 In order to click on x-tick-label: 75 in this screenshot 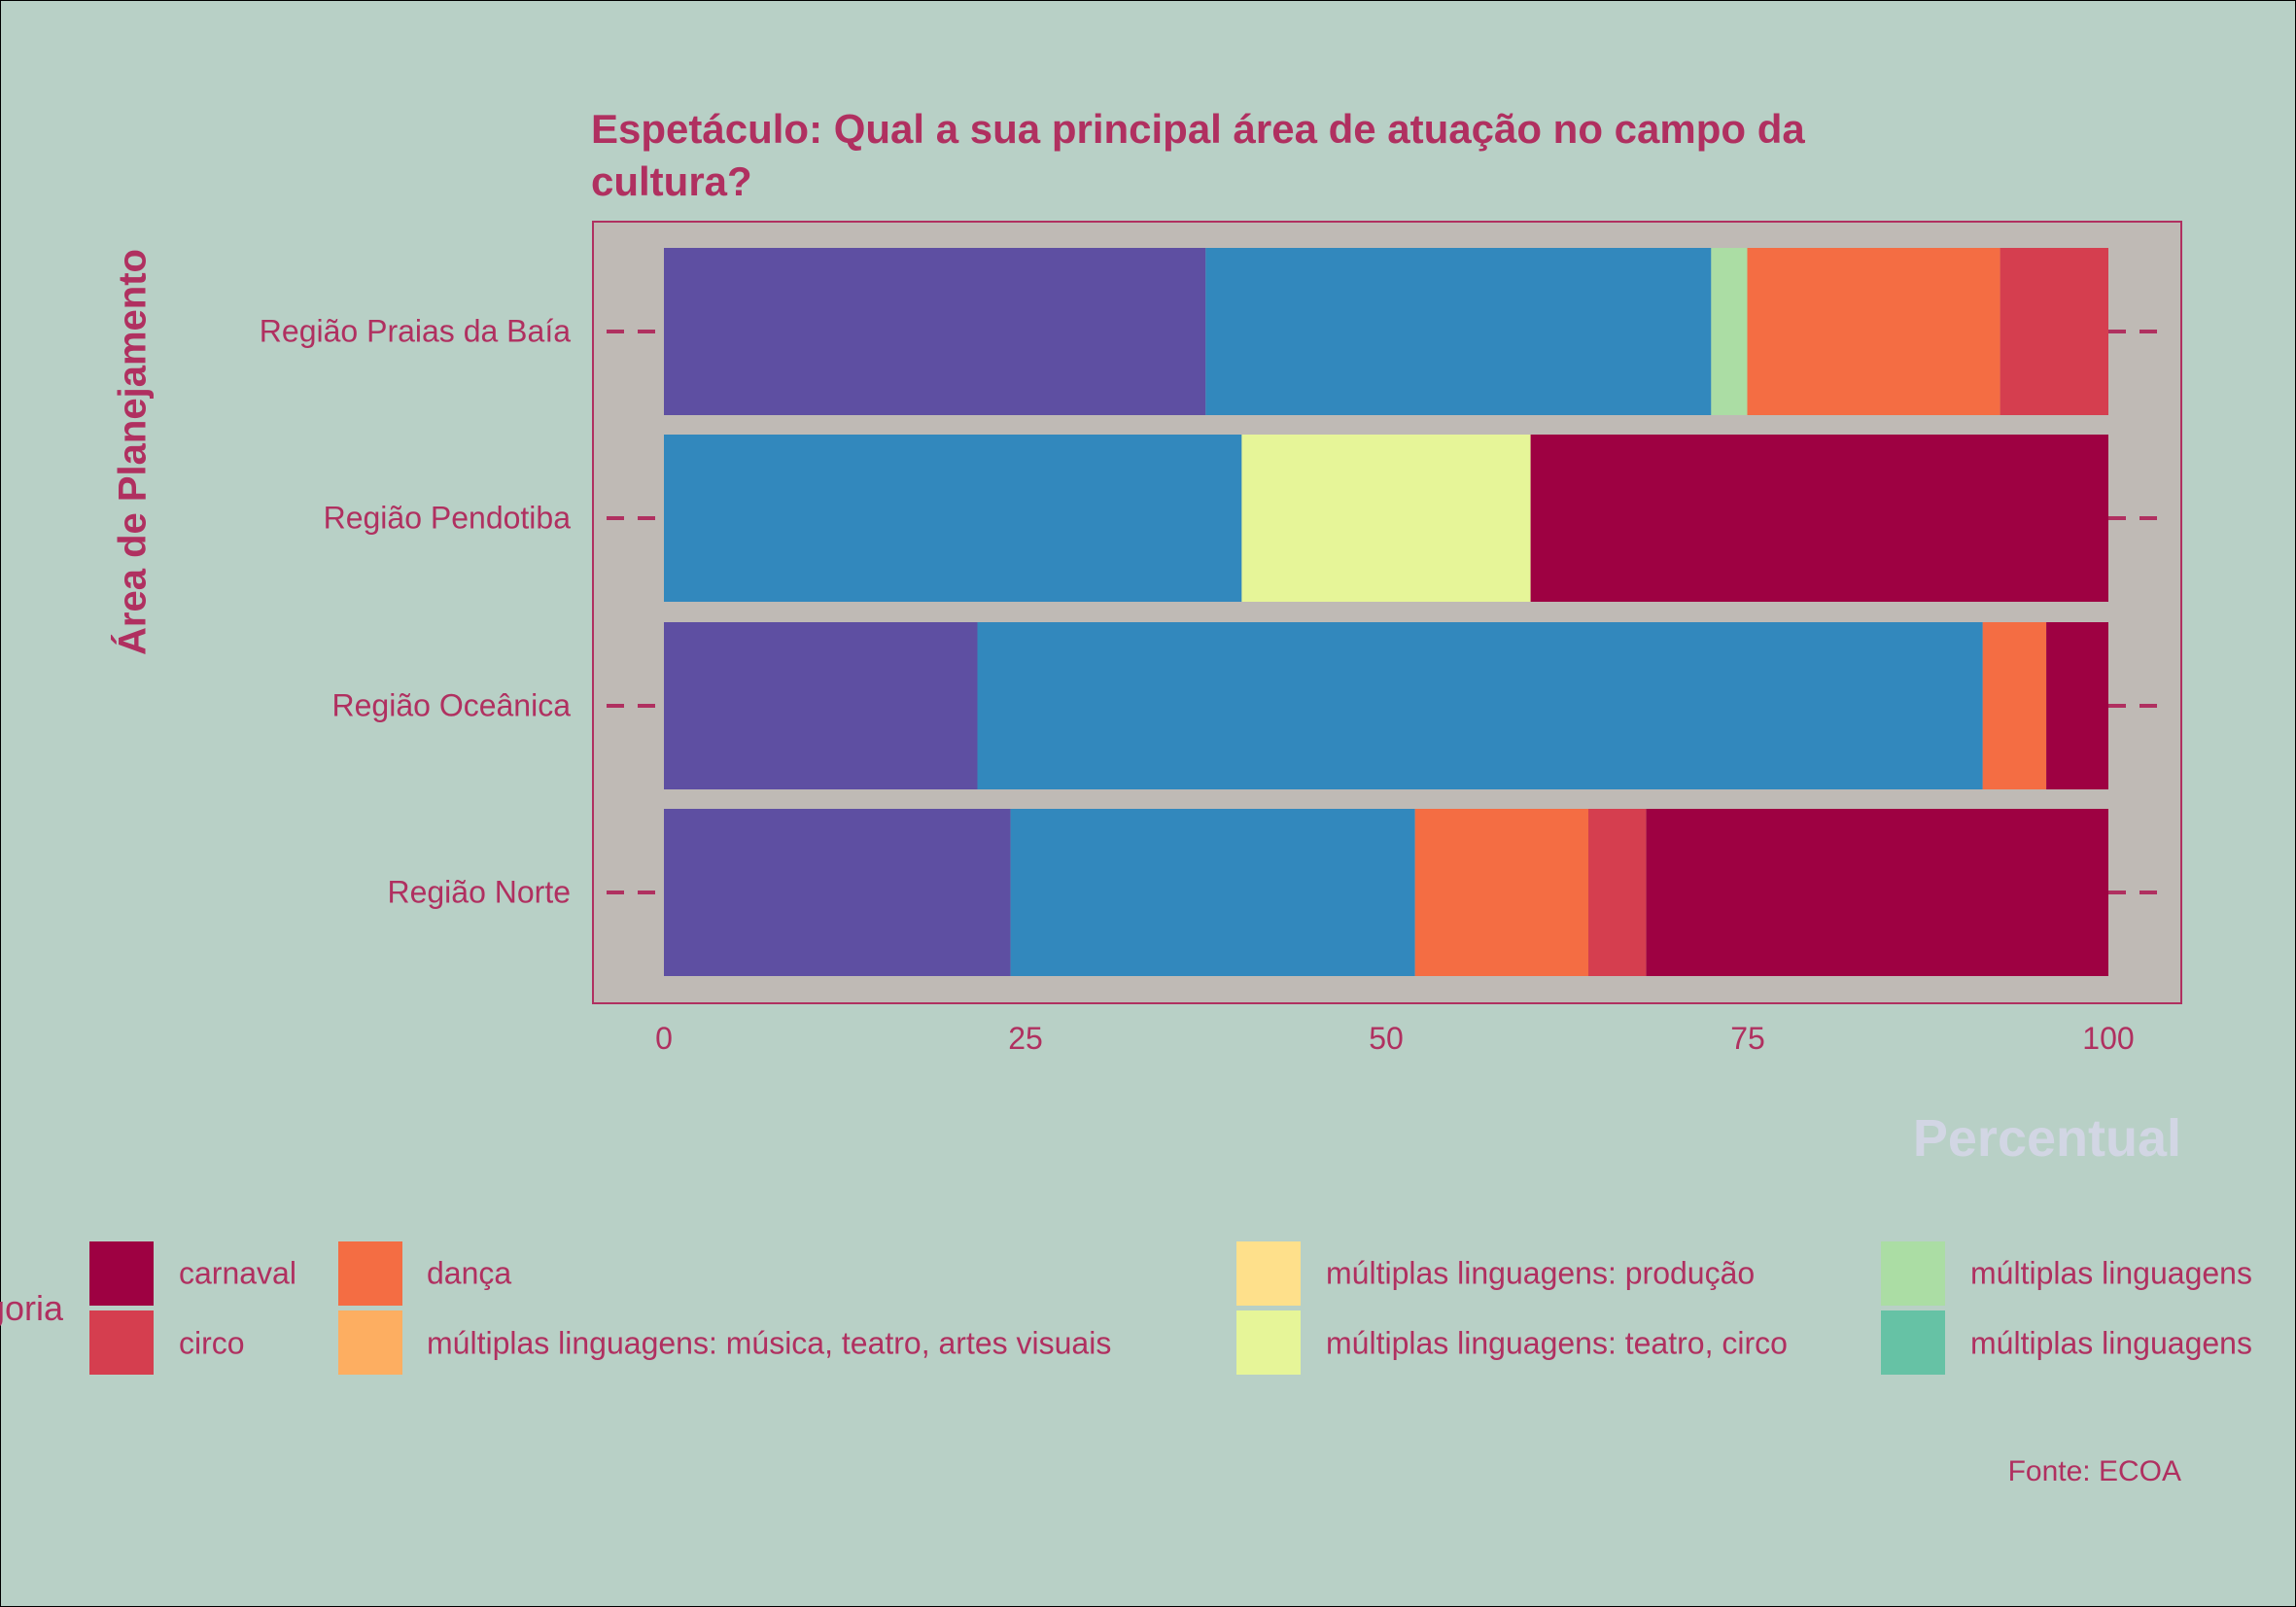, I will do `click(1747, 1038)`.